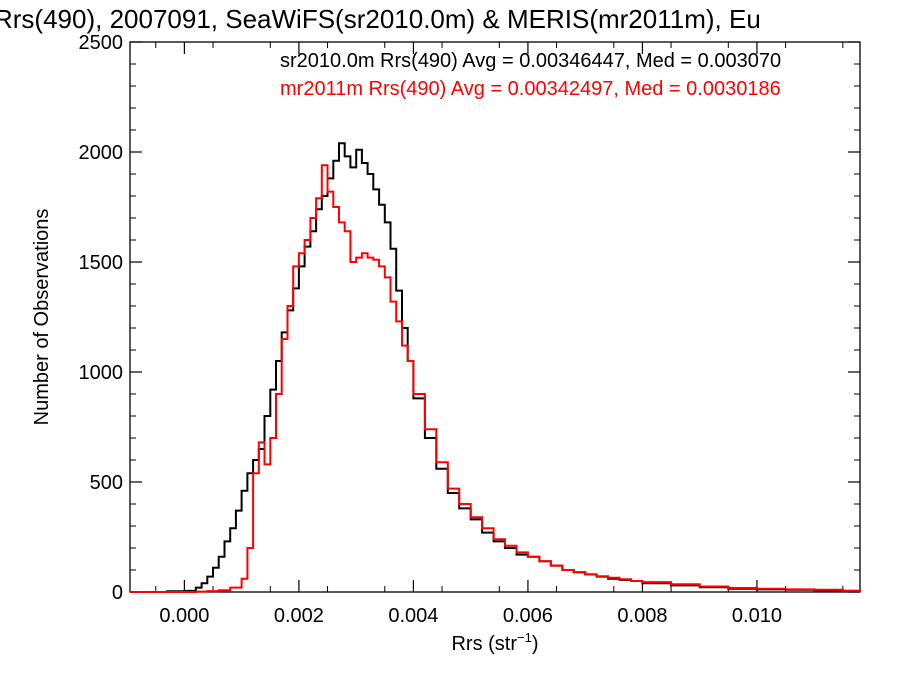 This screenshot has height=675, width=900. I want to click on y-tick-label: 2000, so click(101, 153).